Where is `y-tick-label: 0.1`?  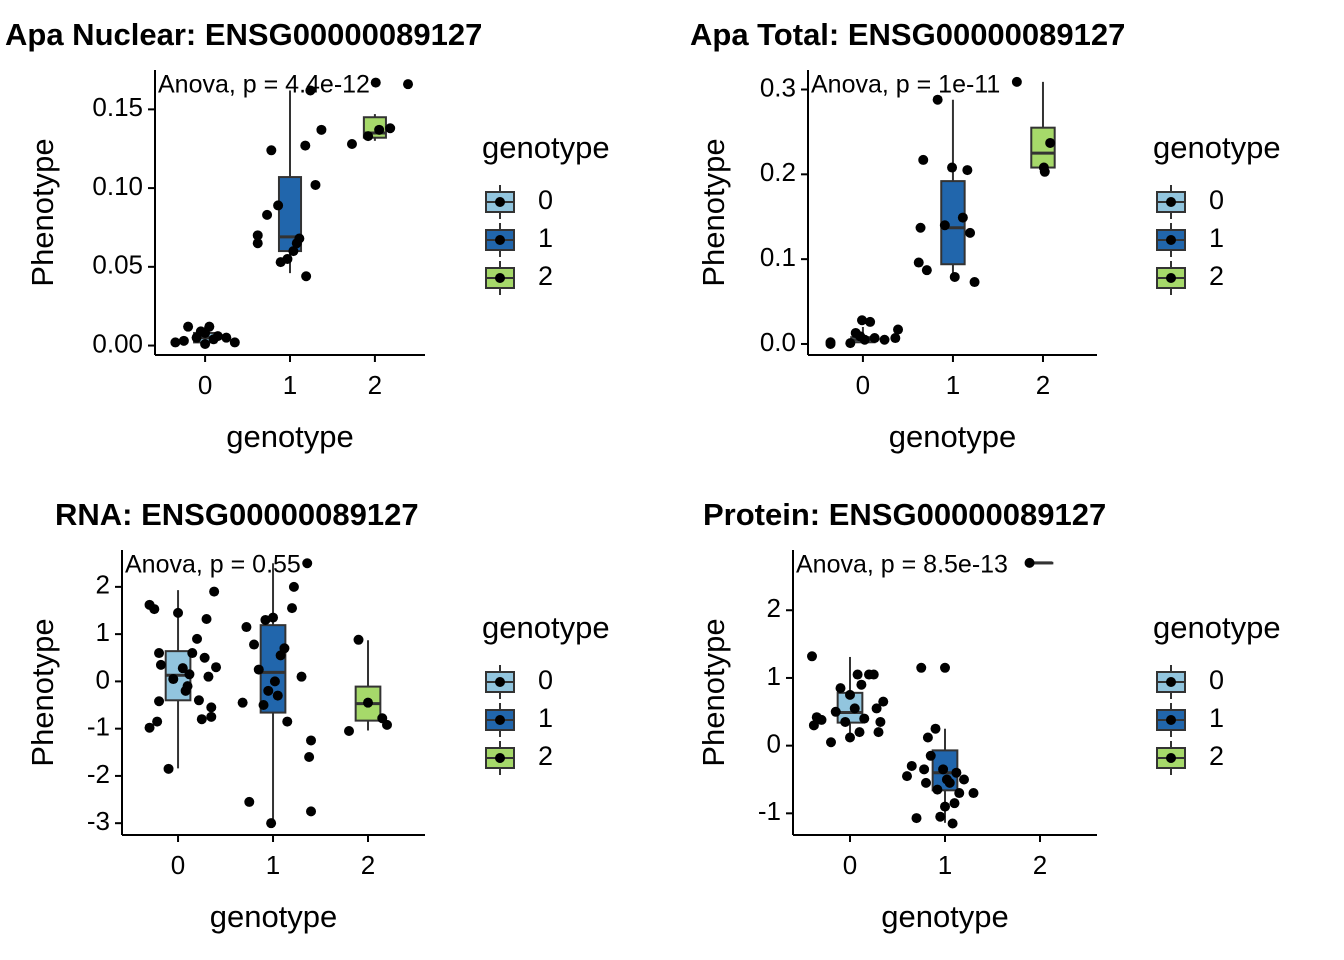
y-tick-label: 0.1 is located at coordinates (778, 257).